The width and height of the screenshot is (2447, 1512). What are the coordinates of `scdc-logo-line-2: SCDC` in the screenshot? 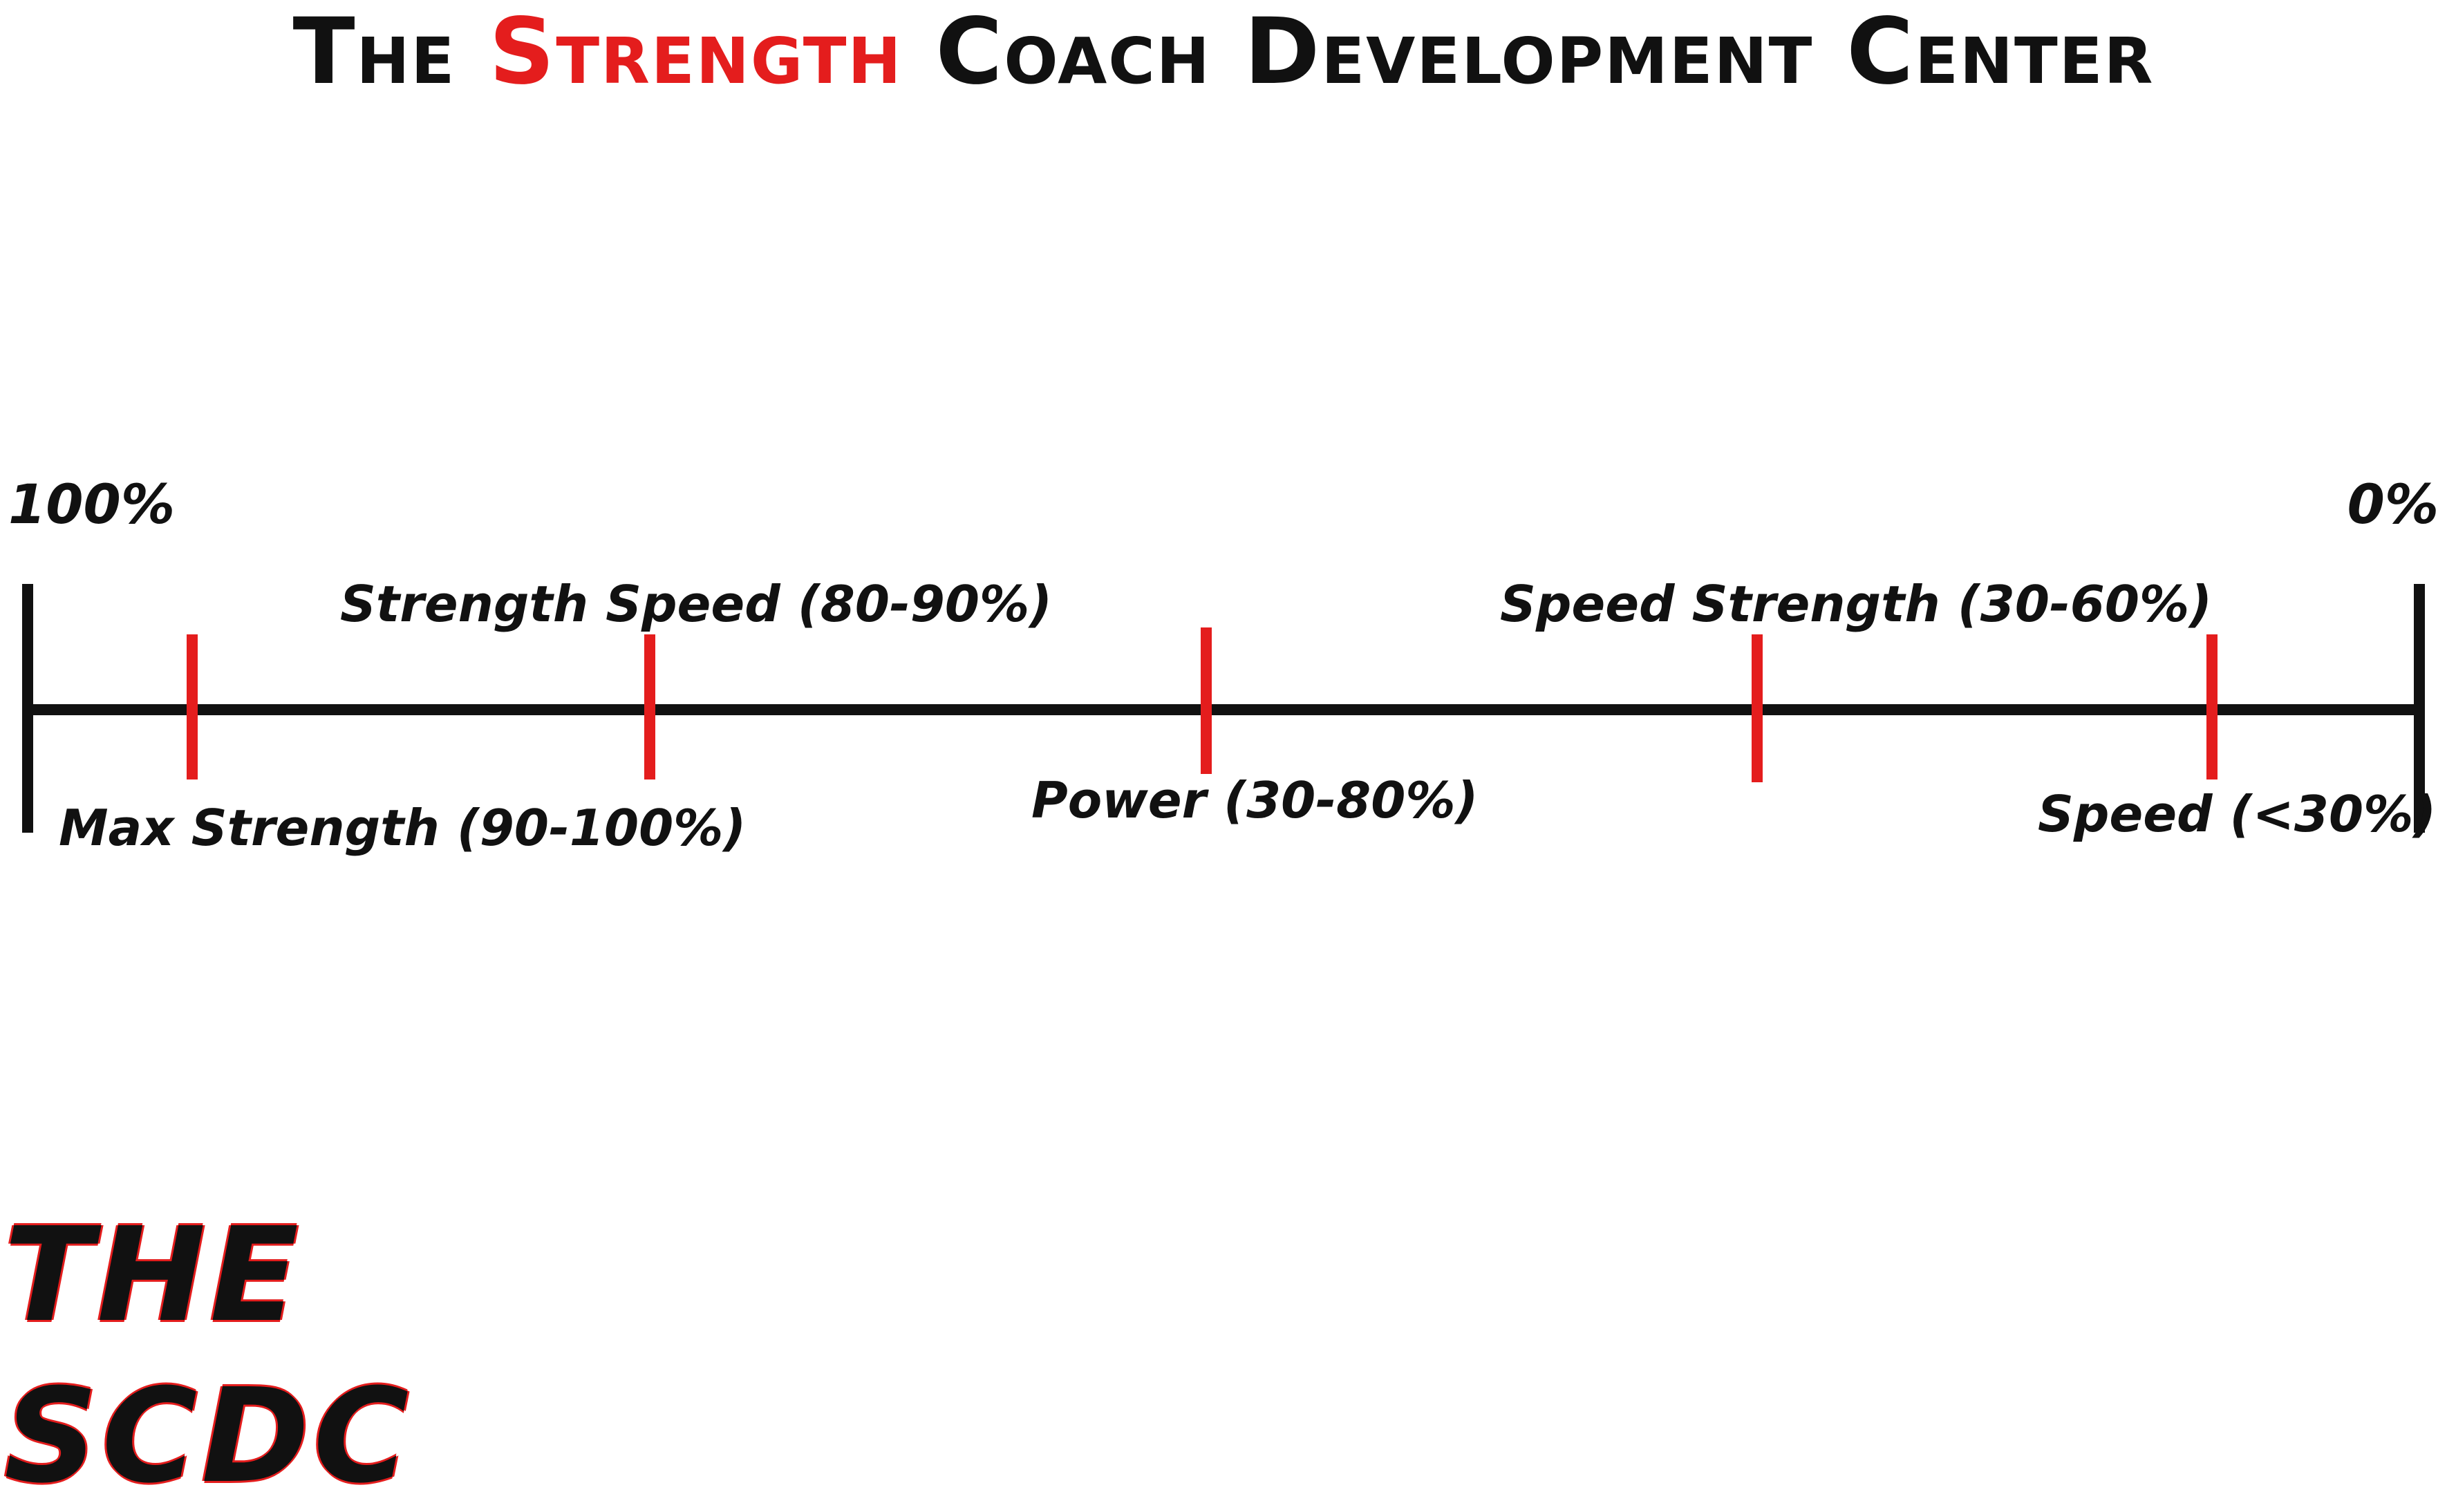 It's located at (208, 1436).